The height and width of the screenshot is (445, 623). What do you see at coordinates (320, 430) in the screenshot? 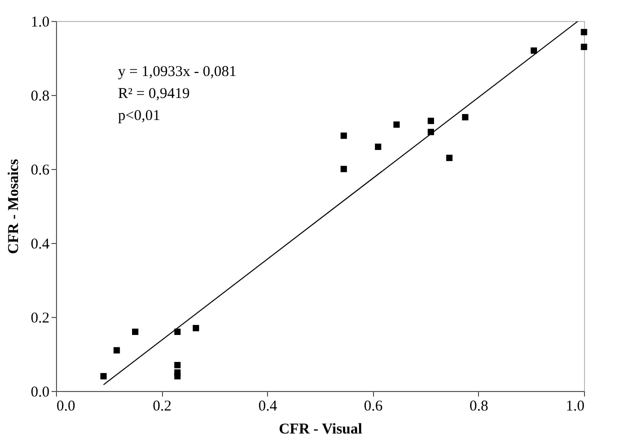
I see `x-axis-title: CFR - Visual` at bounding box center [320, 430].